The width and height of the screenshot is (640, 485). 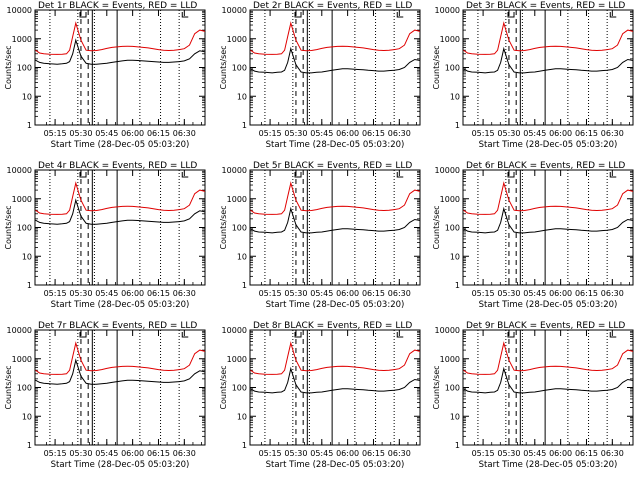 What do you see at coordinates (545, 6) in the screenshot?
I see `panel-title: Det 3r BLACK = Events, RED = LLD` at bounding box center [545, 6].